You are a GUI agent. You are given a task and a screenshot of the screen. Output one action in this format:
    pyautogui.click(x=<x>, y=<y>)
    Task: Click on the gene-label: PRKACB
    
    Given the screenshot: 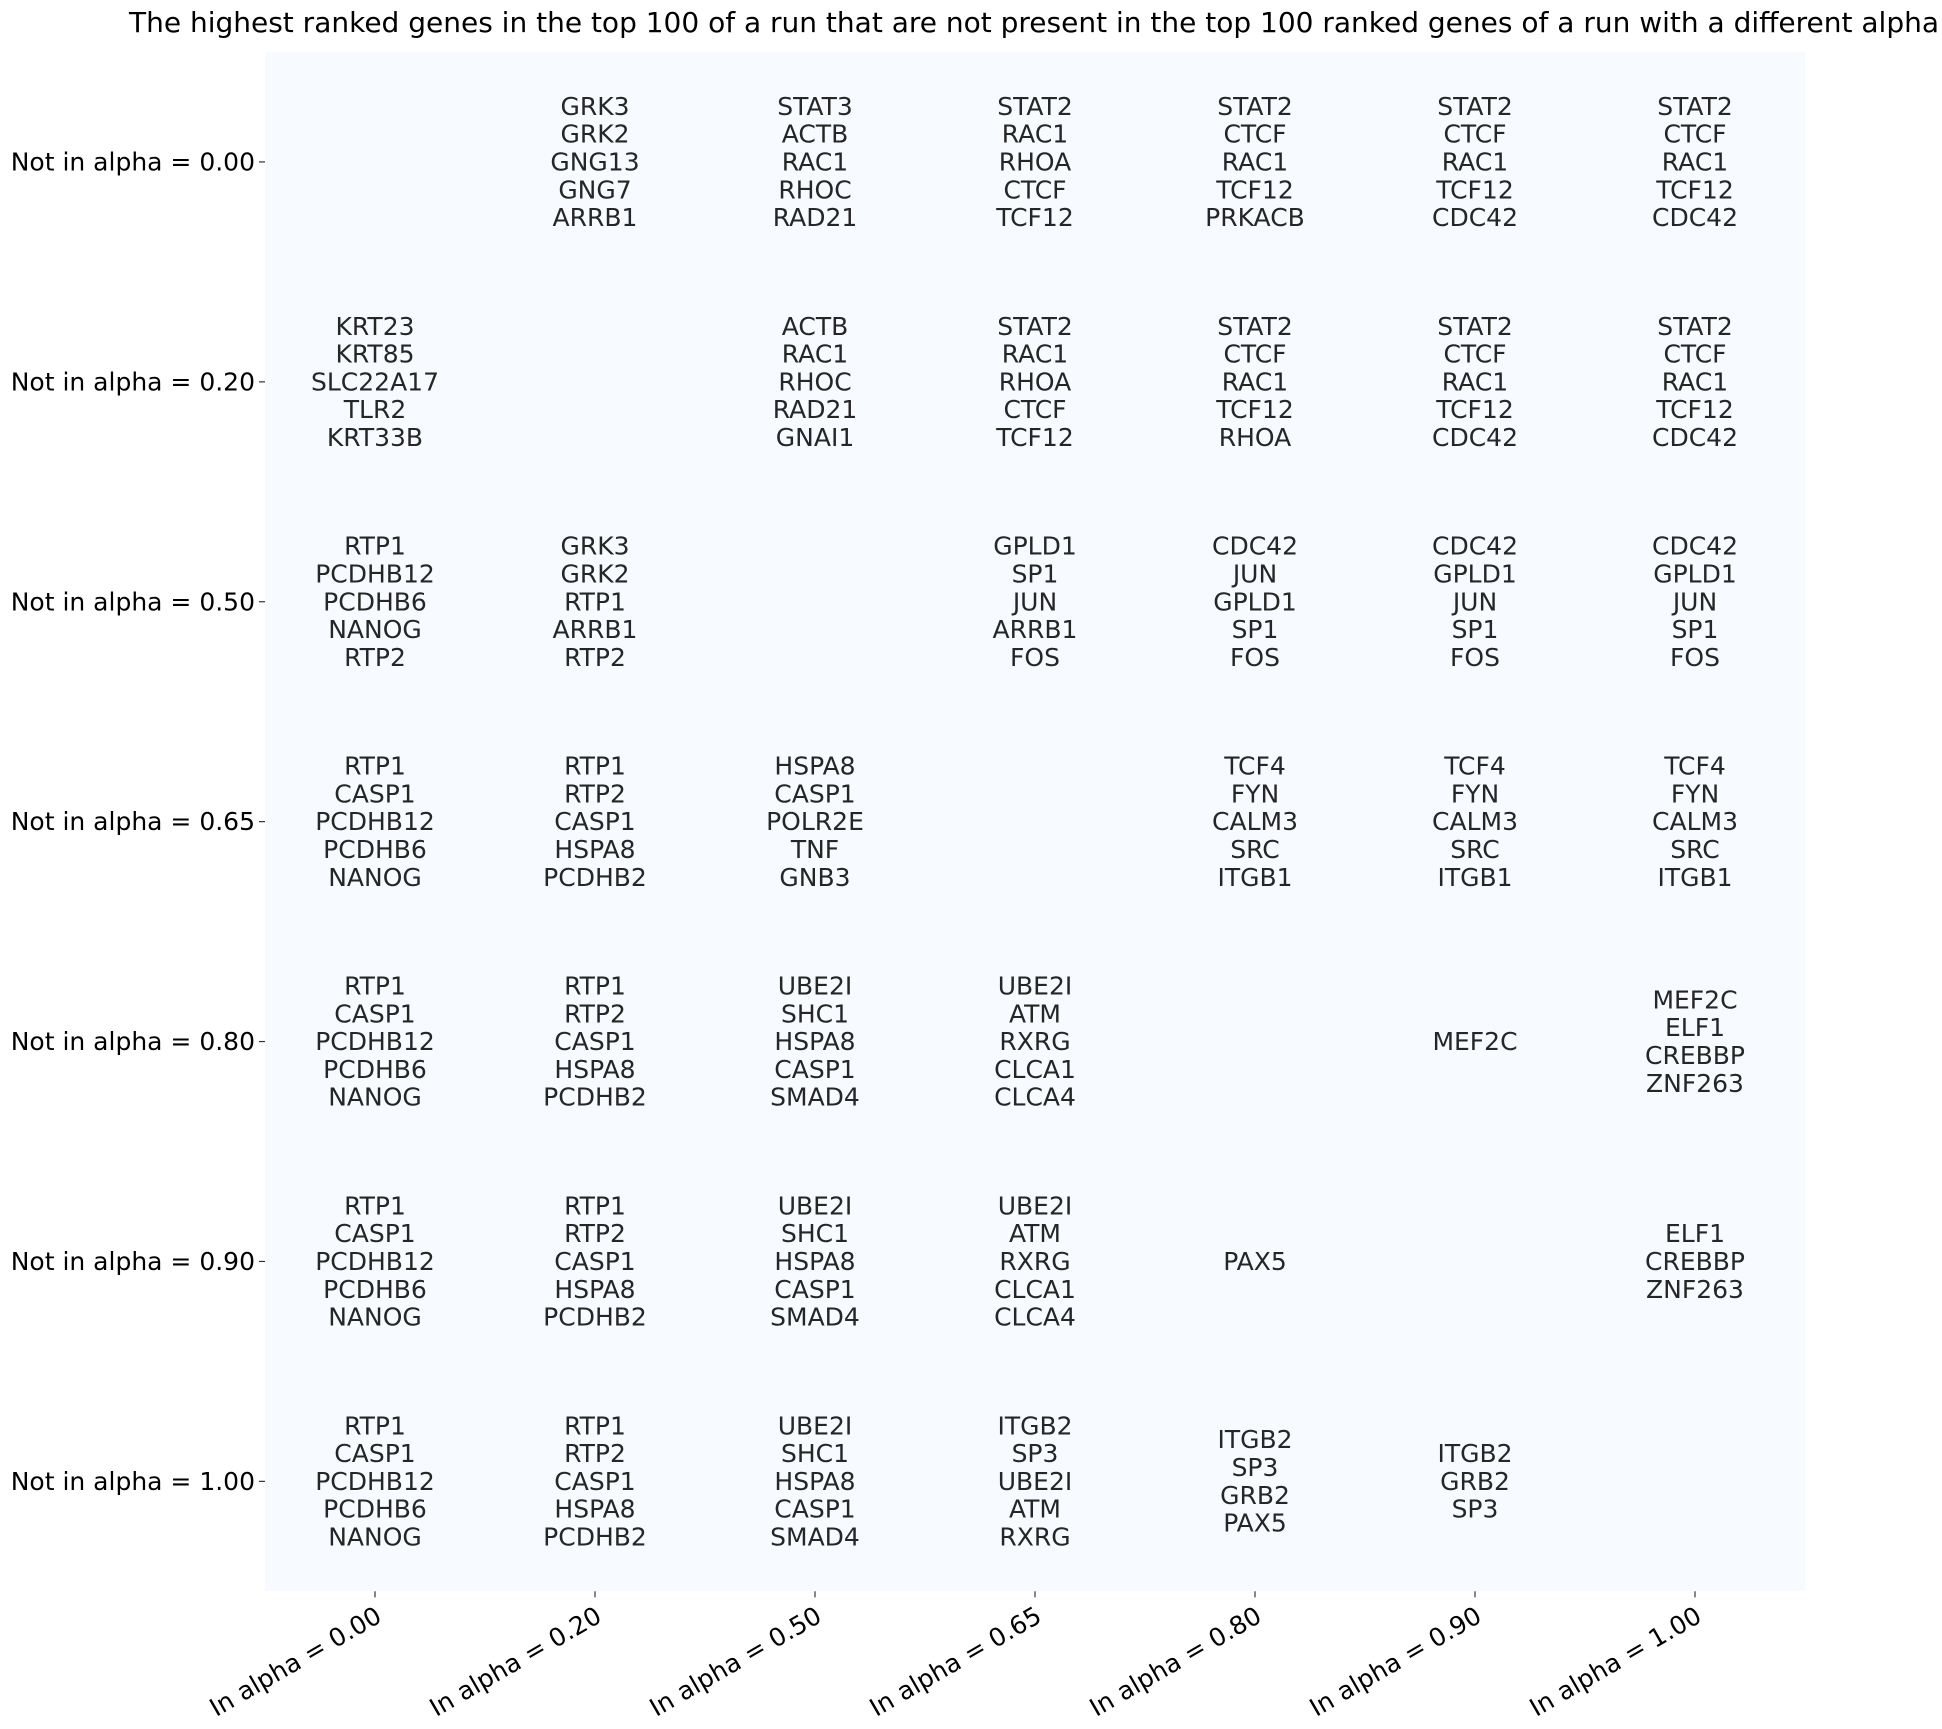 What is the action you would take?
    pyautogui.click(x=1255, y=217)
    